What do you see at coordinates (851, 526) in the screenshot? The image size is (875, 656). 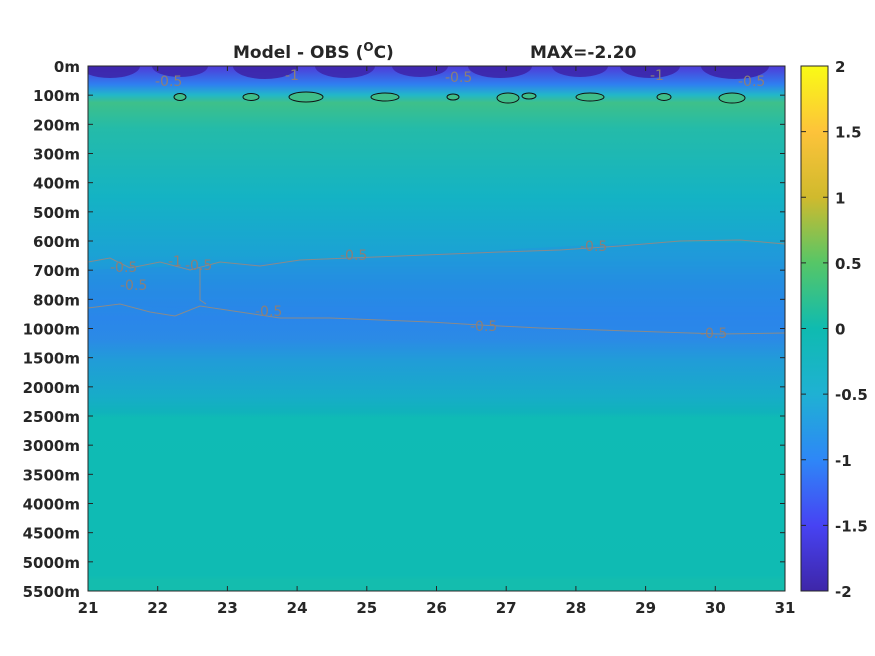 I see `colorbar-tick-label: -1.5` at bounding box center [851, 526].